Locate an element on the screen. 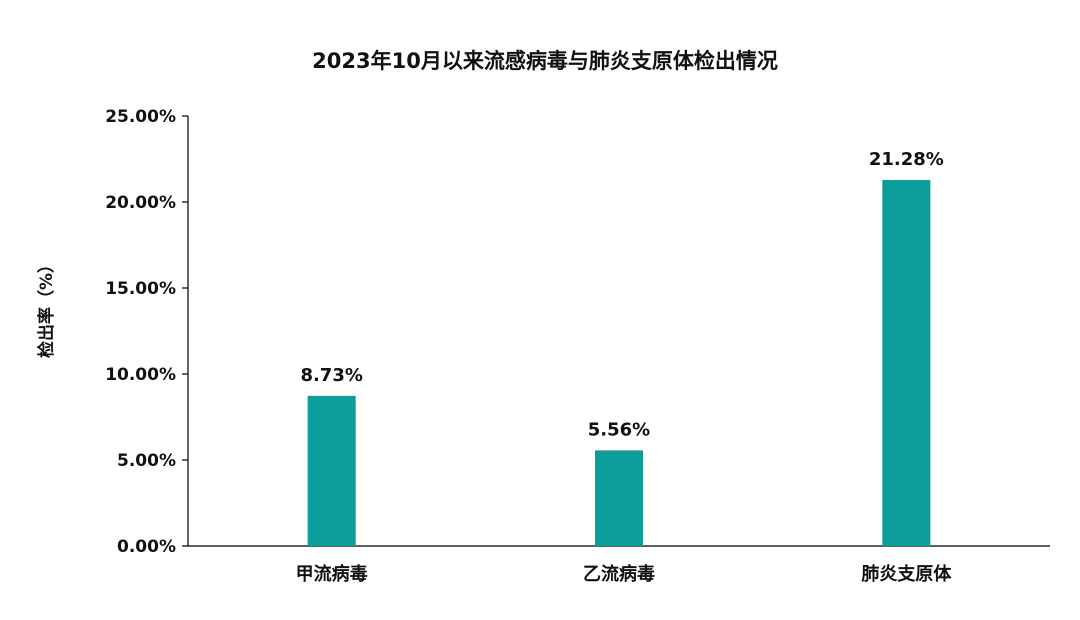 The width and height of the screenshot is (1080, 620). category-label-1: 甲流病毒 is located at coordinates (332, 574).